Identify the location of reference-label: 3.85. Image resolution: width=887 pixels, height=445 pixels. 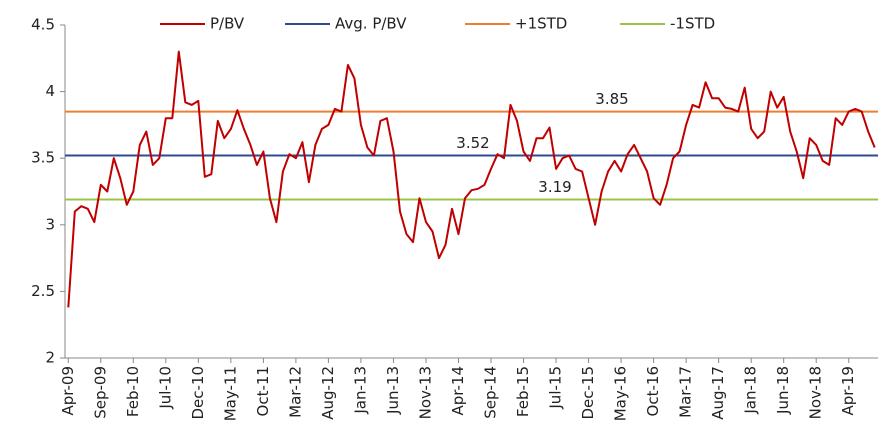
(611, 99).